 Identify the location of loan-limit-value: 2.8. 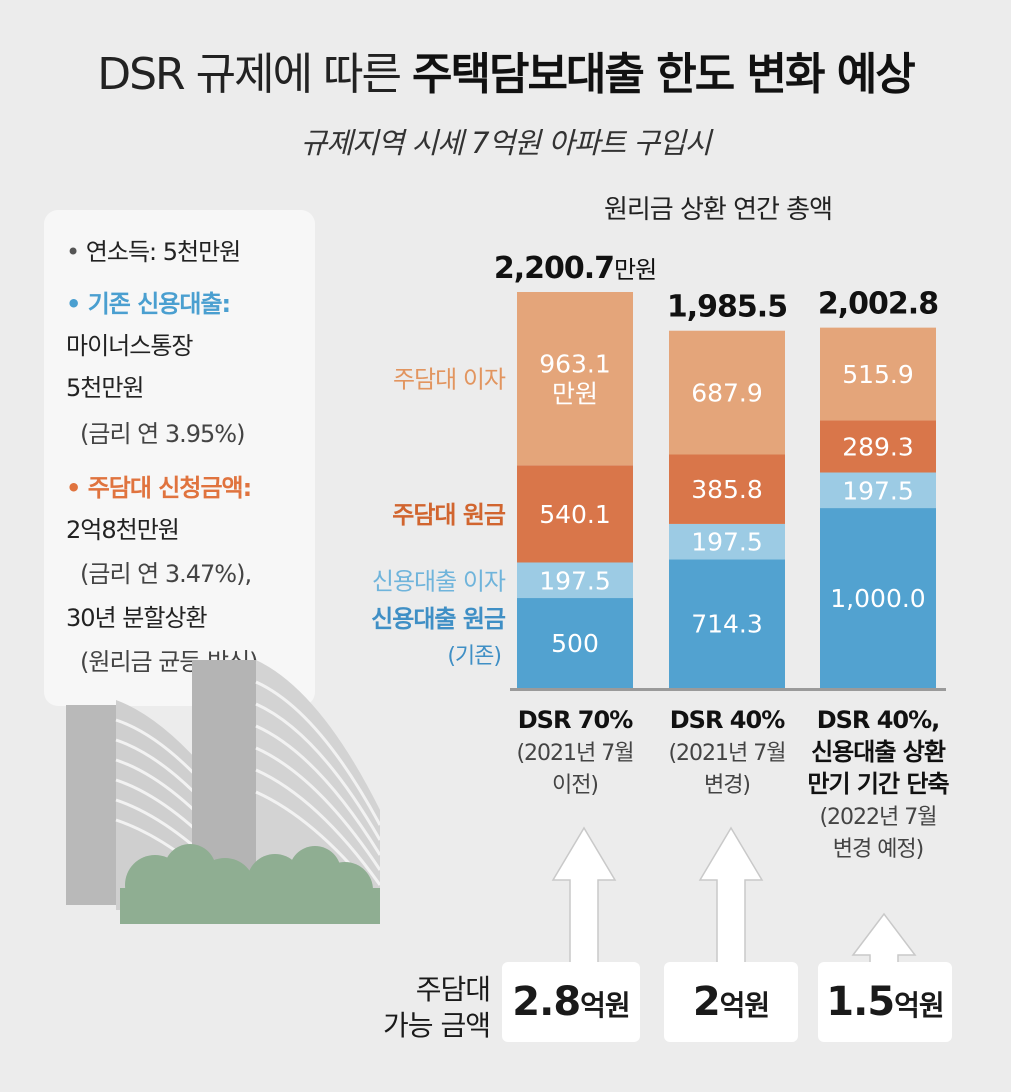
(546, 1002).